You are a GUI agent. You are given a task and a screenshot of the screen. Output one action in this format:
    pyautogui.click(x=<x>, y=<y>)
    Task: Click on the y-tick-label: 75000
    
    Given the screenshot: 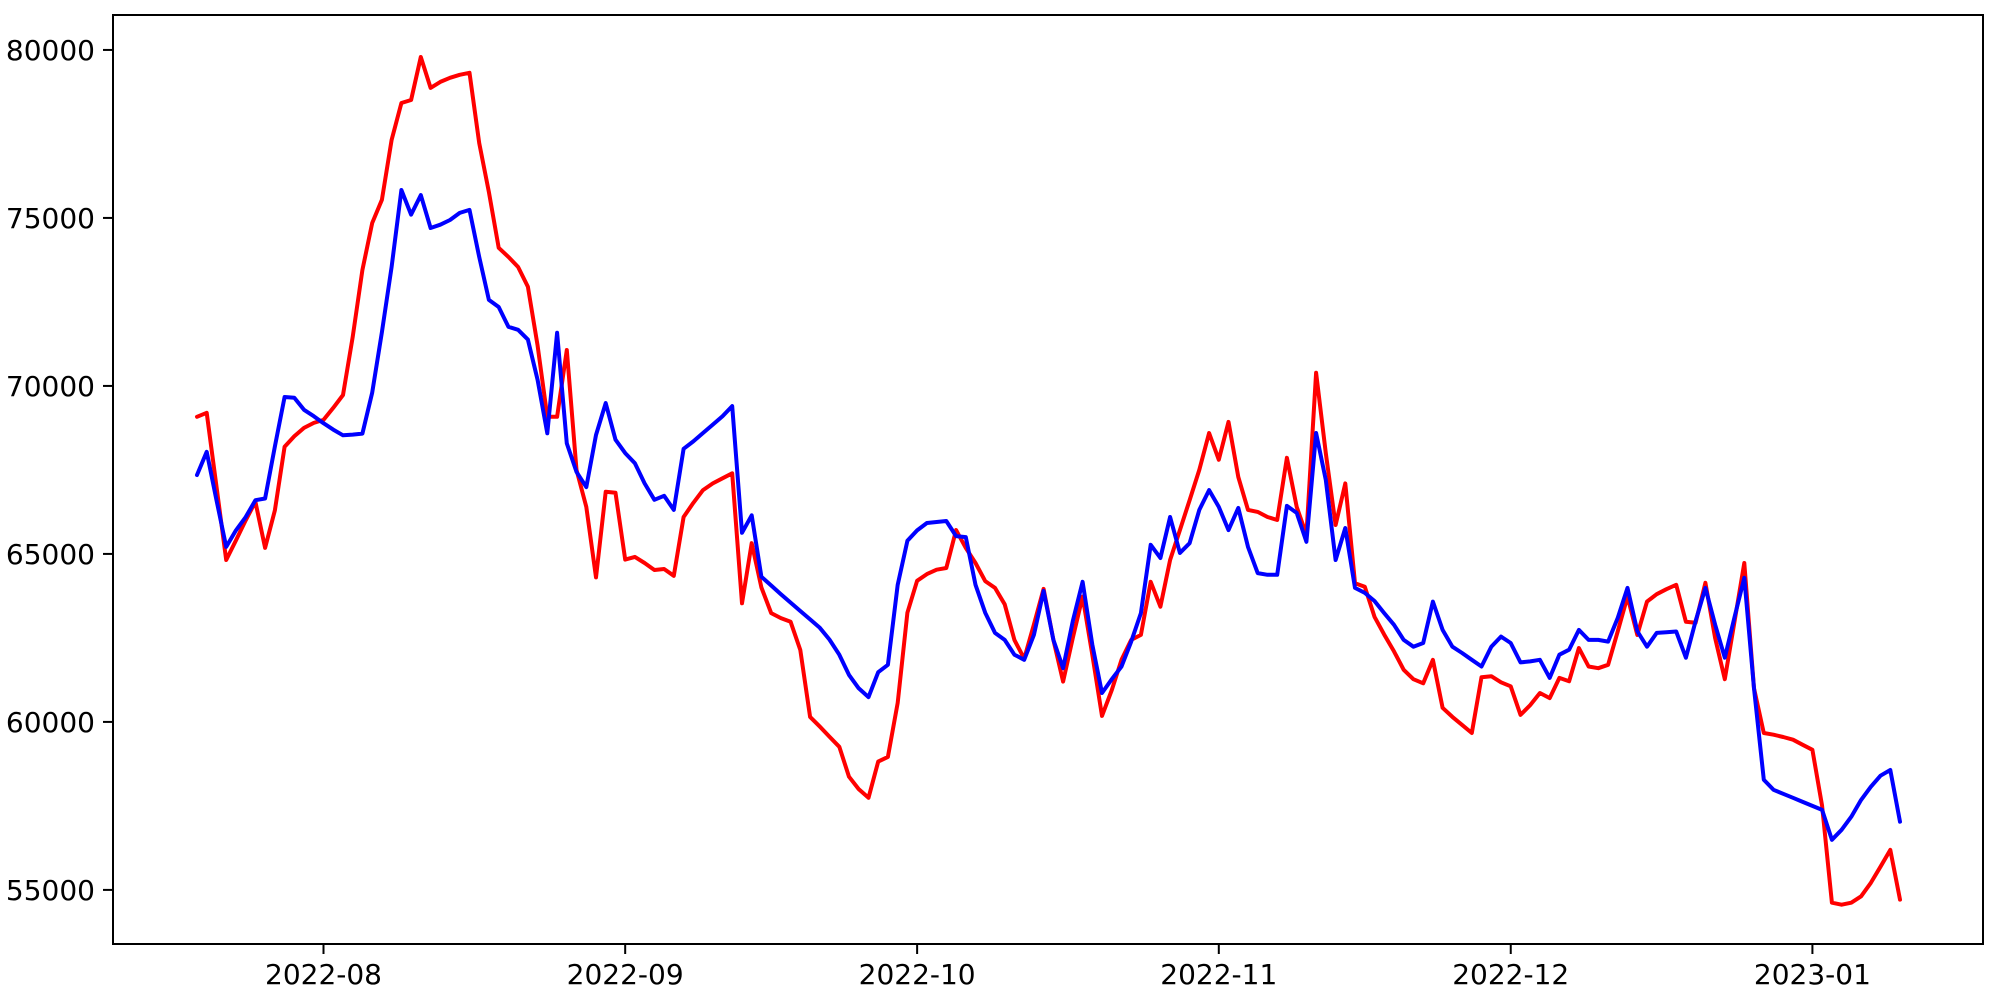 What is the action you would take?
    pyautogui.click(x=50, y=218)
    